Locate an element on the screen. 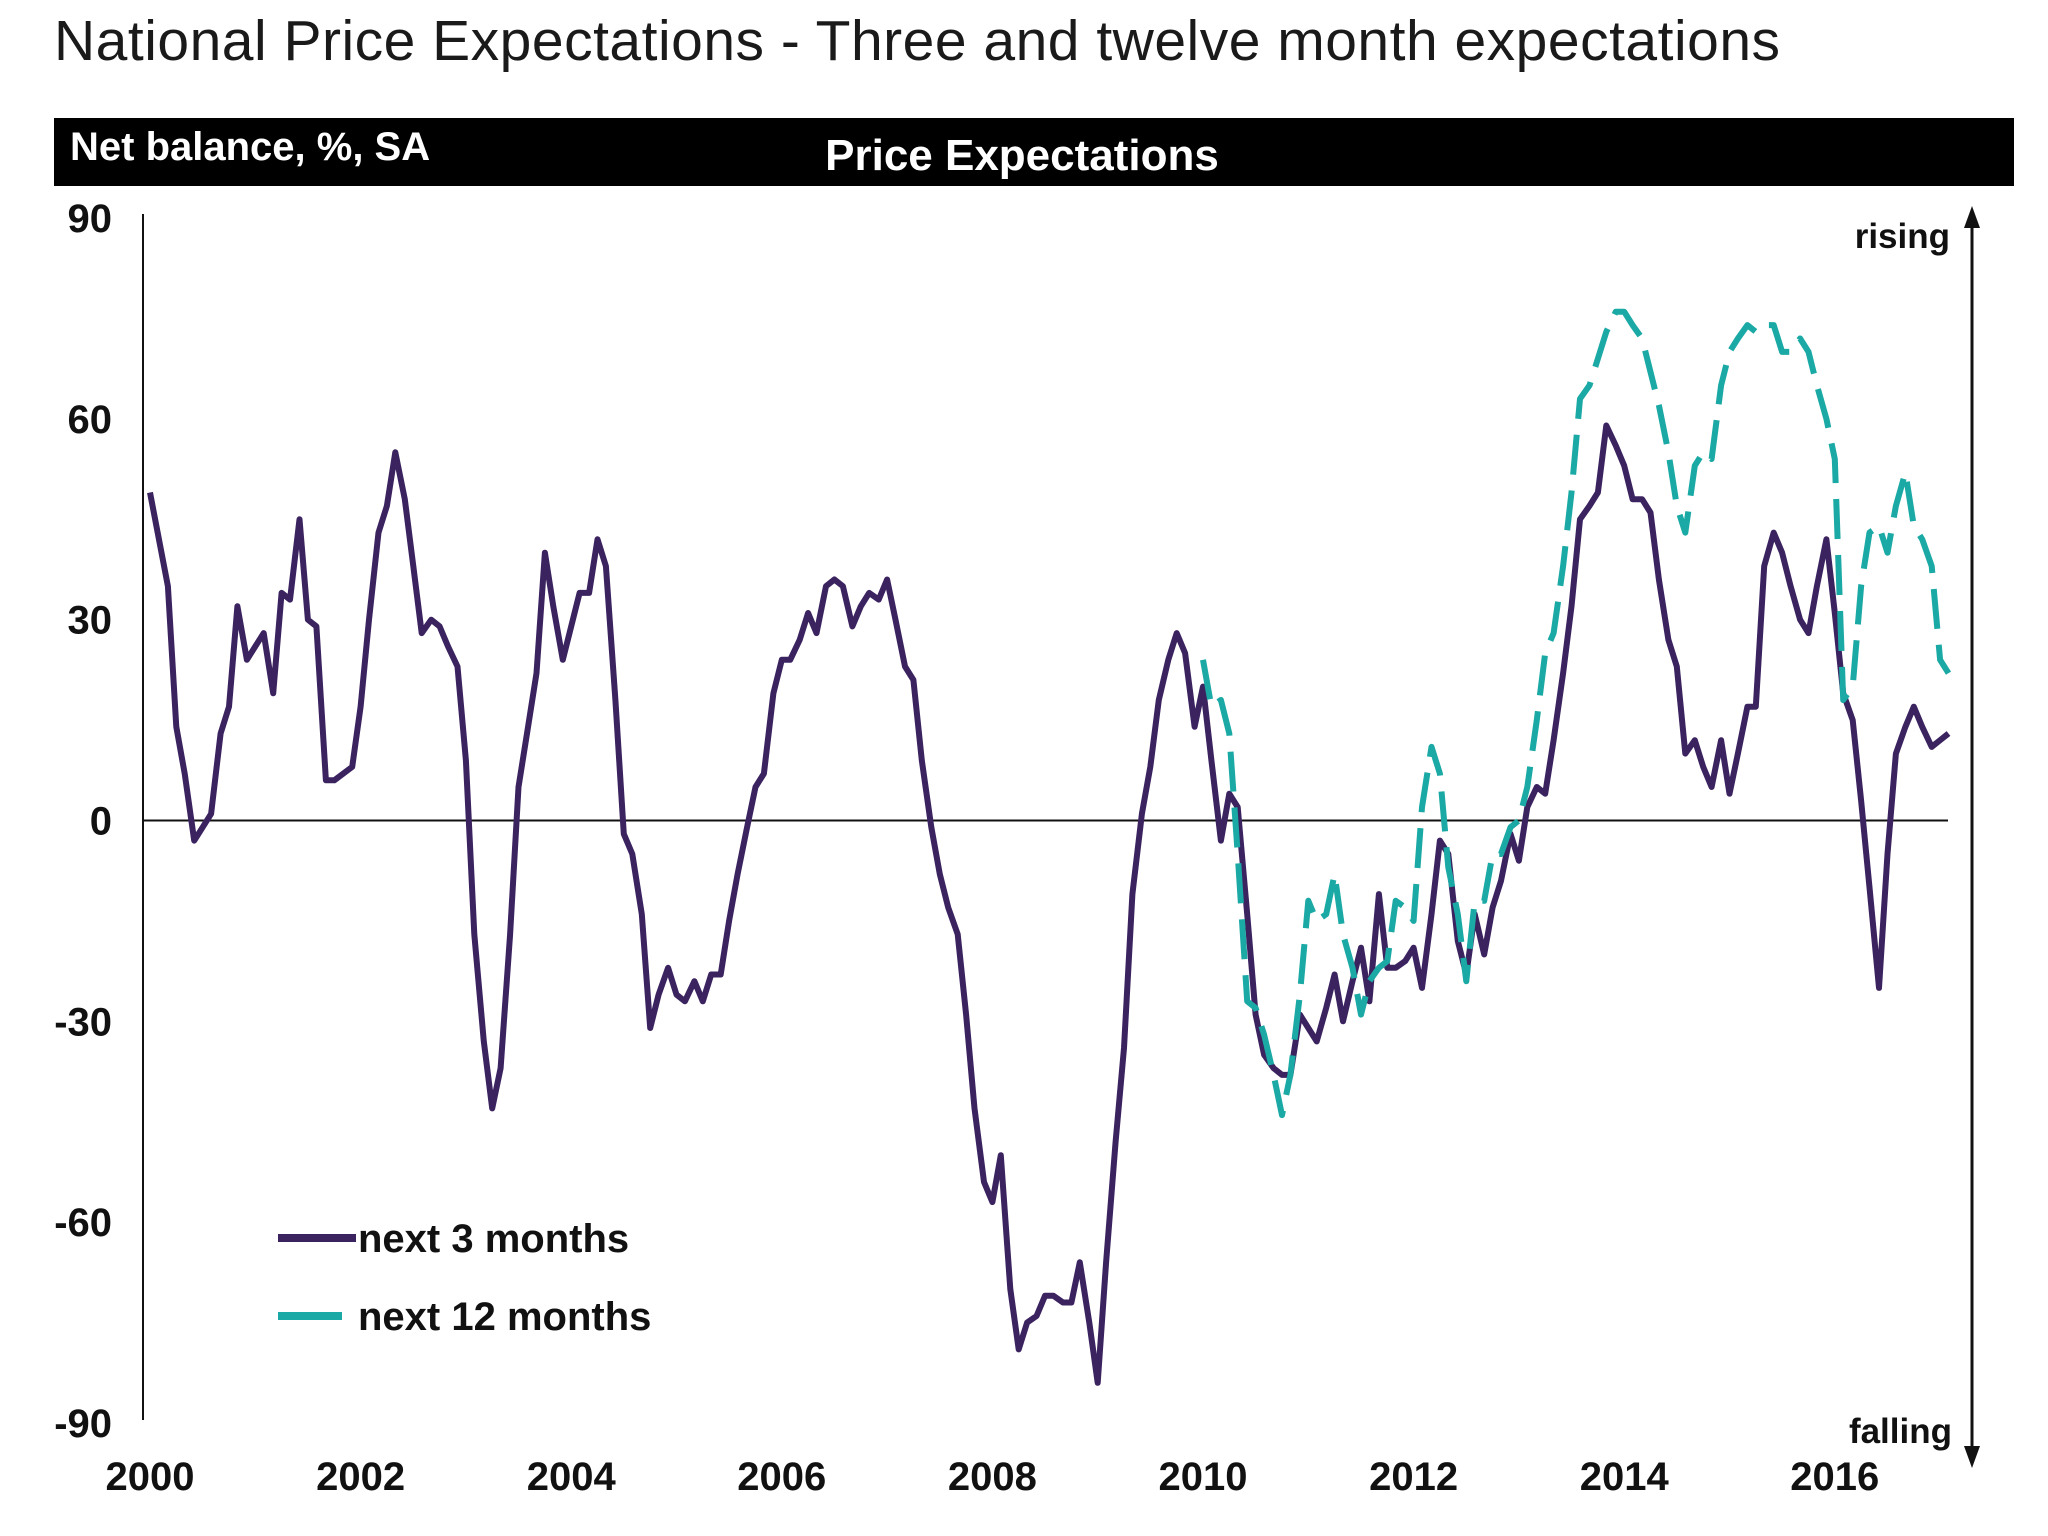  x-tick-label: 2014 is located at coordinates (1625, 1477).